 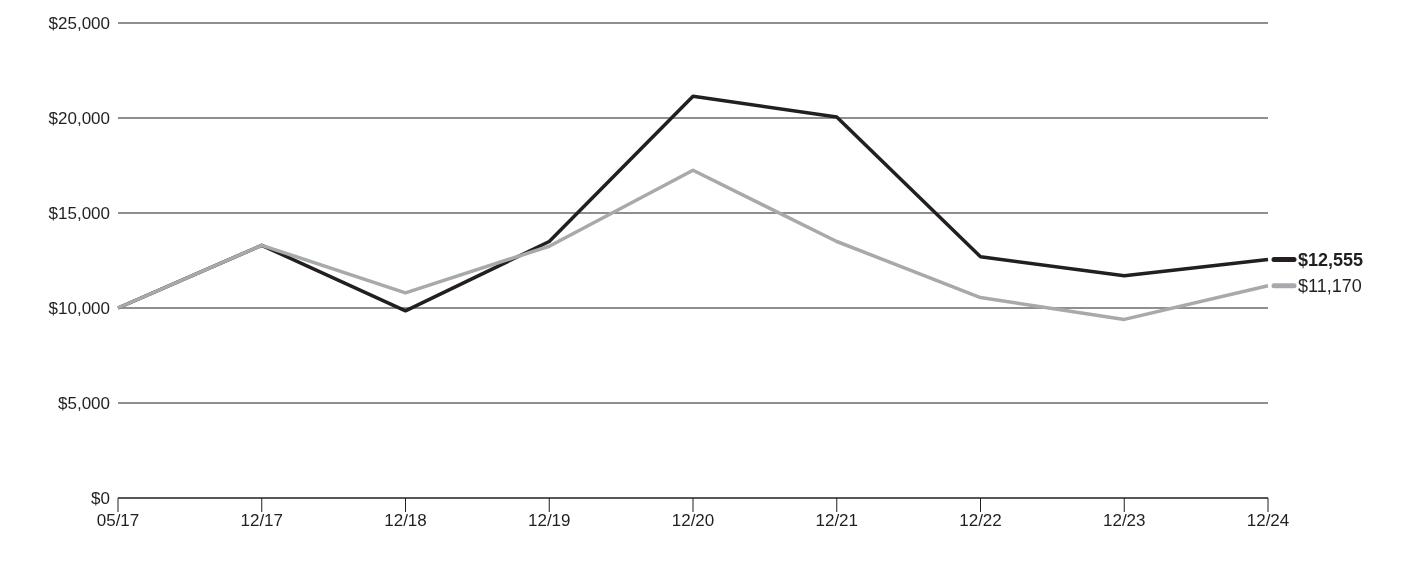 I want to click on data-label: $12,555, so click(x=1331, y=259).